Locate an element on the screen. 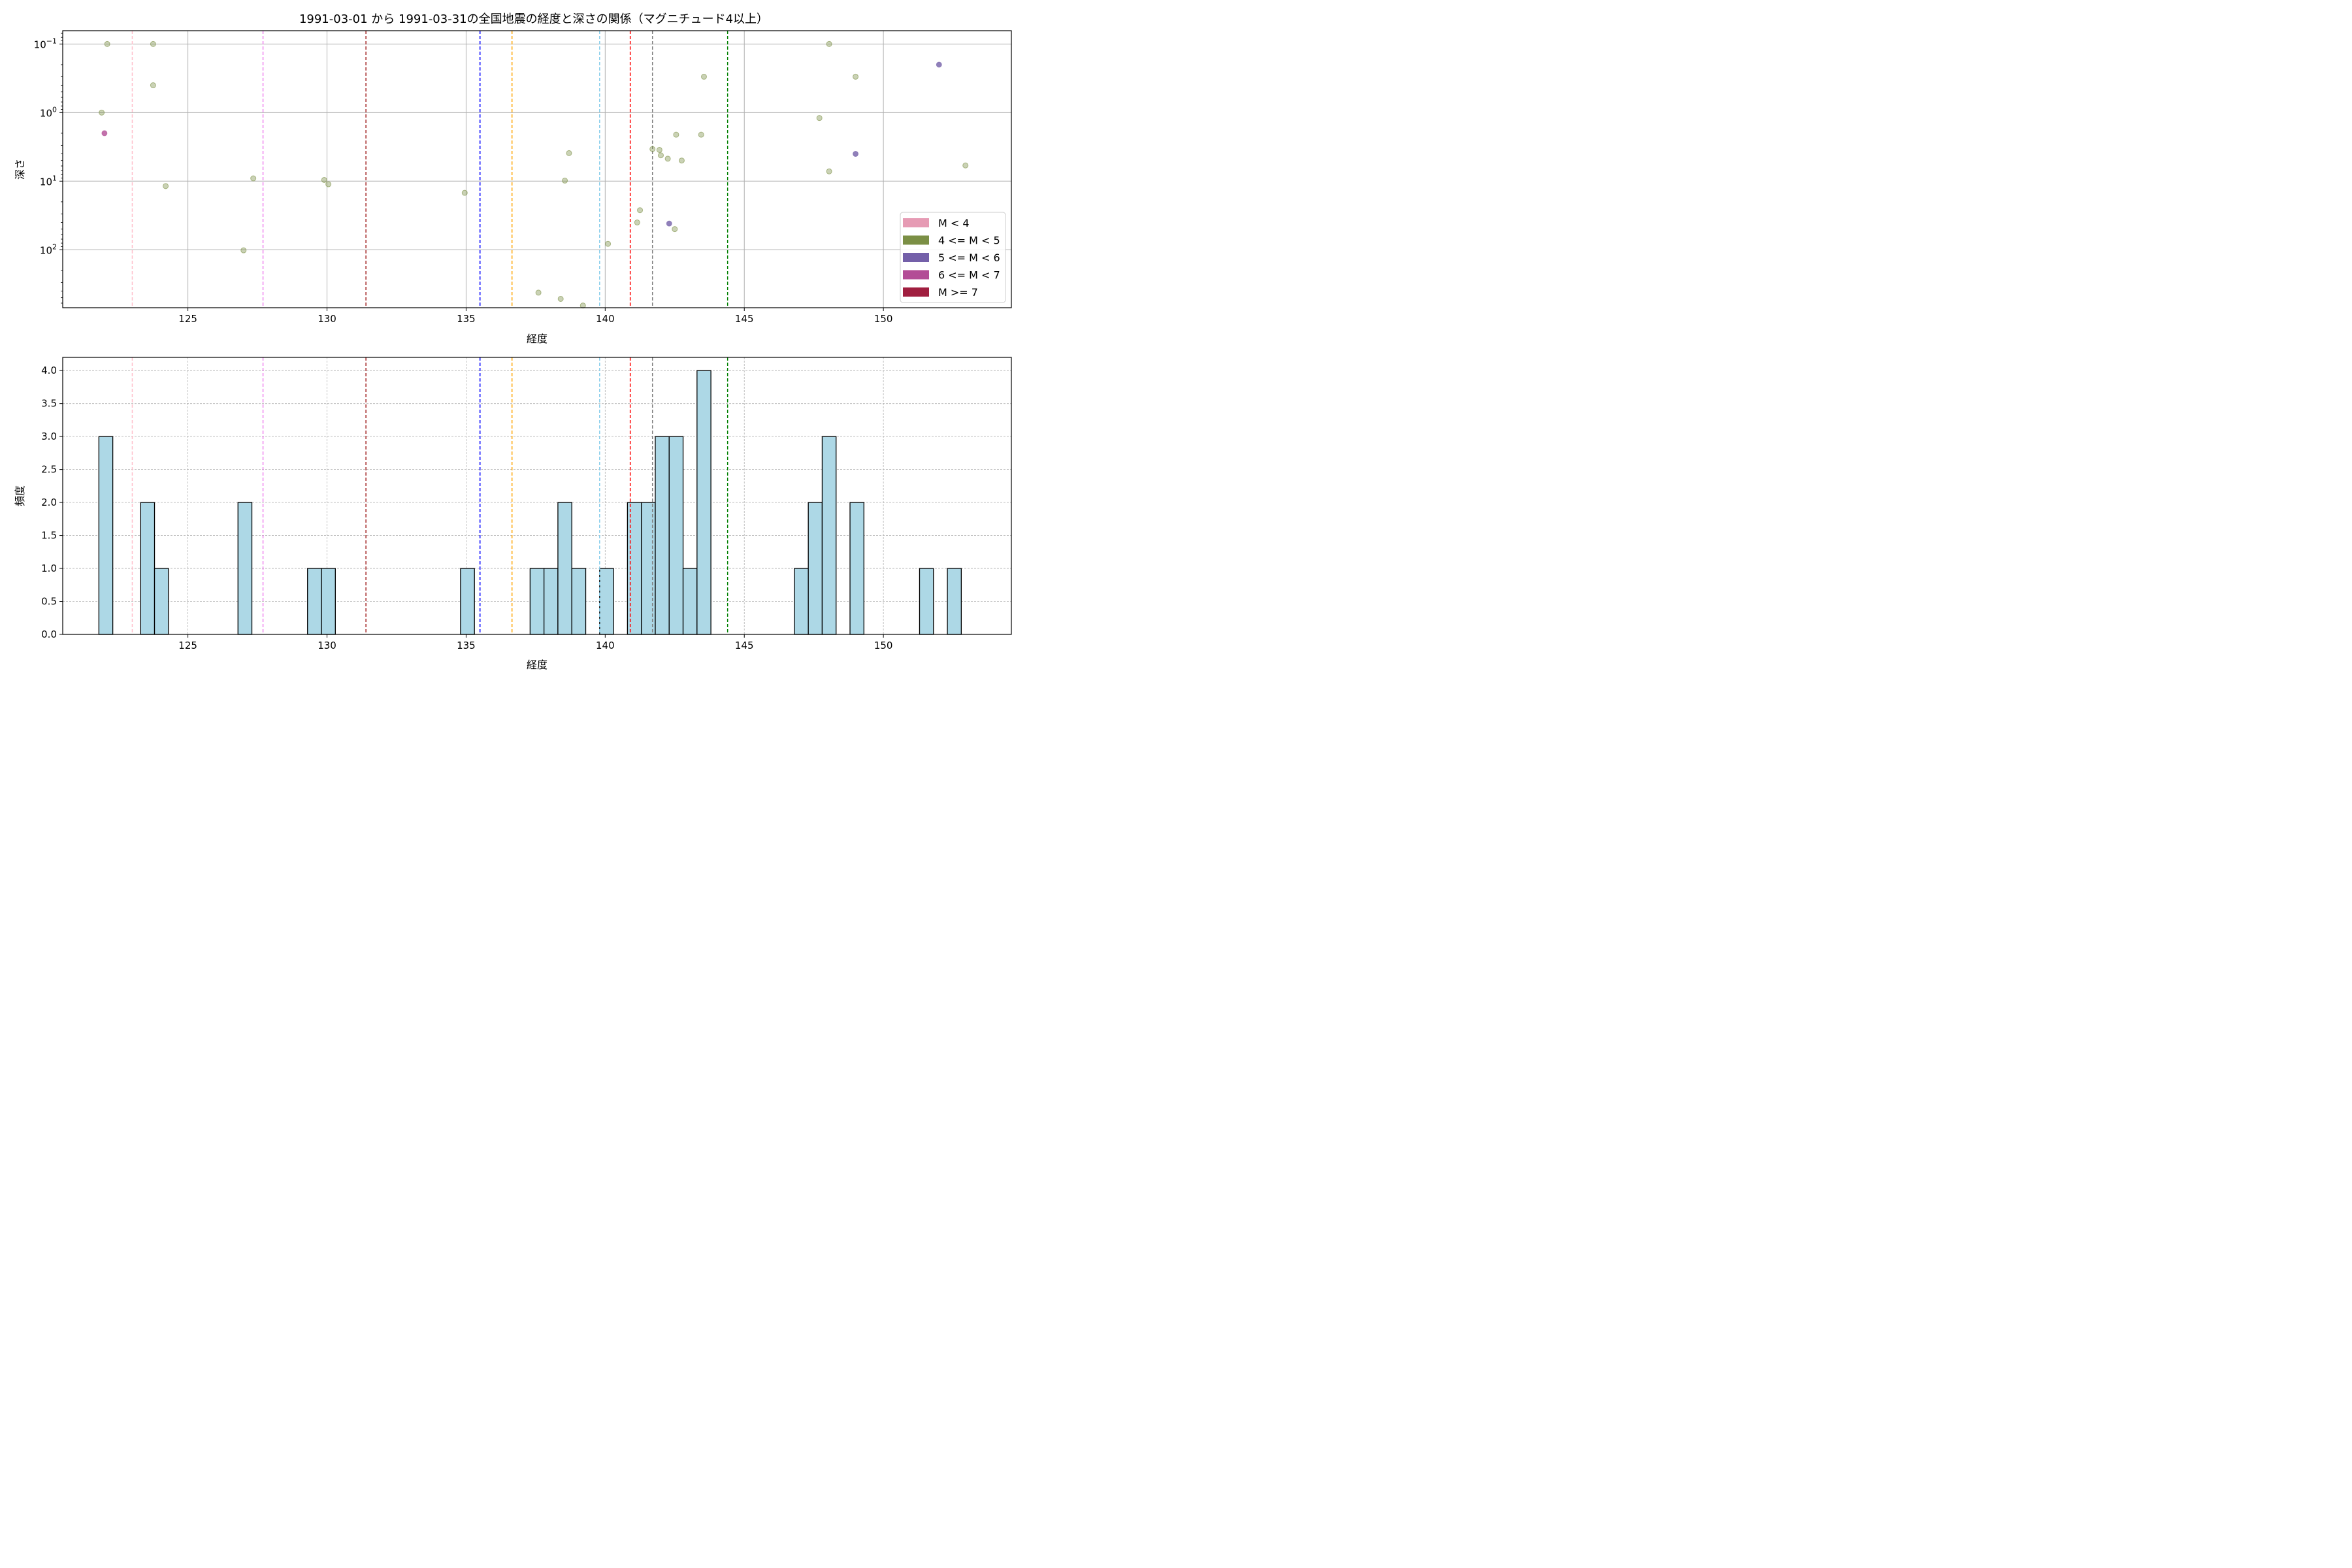  x-tick-label: 135 is located at coordinates (466, 645).